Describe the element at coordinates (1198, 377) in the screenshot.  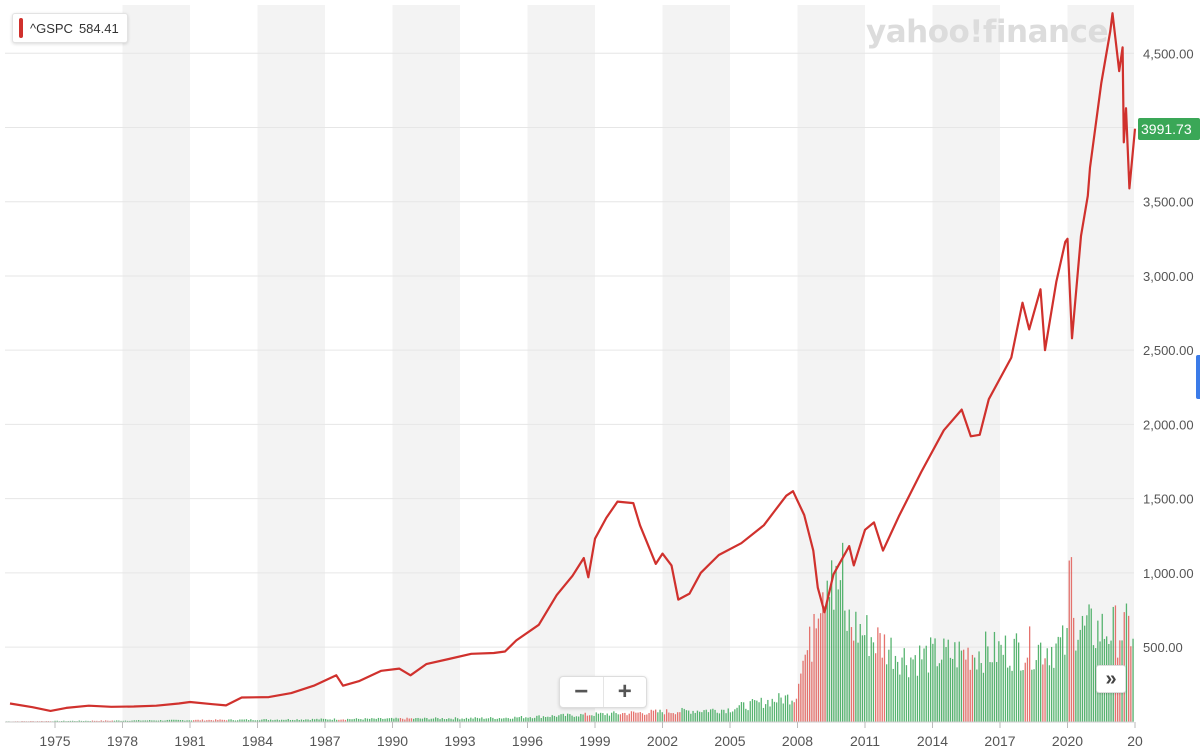
I see `panel-edge-handle` at that location.